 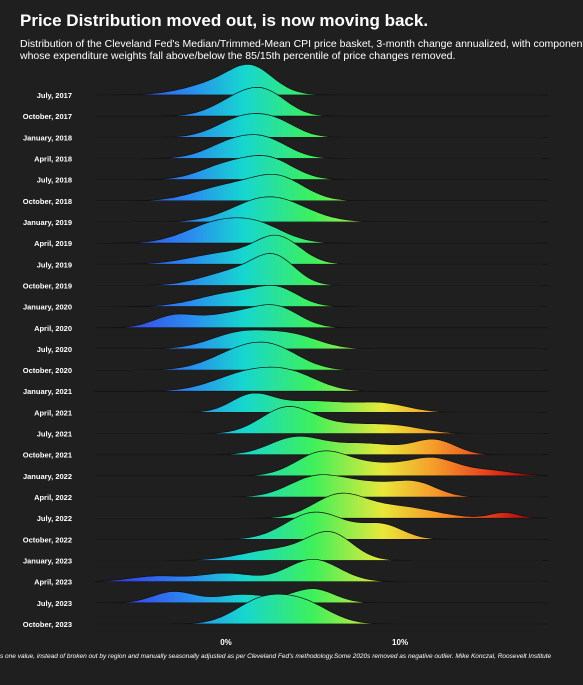 What do you see at coordinates (47, 561) in the screenshot?
I see `row-label: January, 2023` at bounding box center [47, 561].